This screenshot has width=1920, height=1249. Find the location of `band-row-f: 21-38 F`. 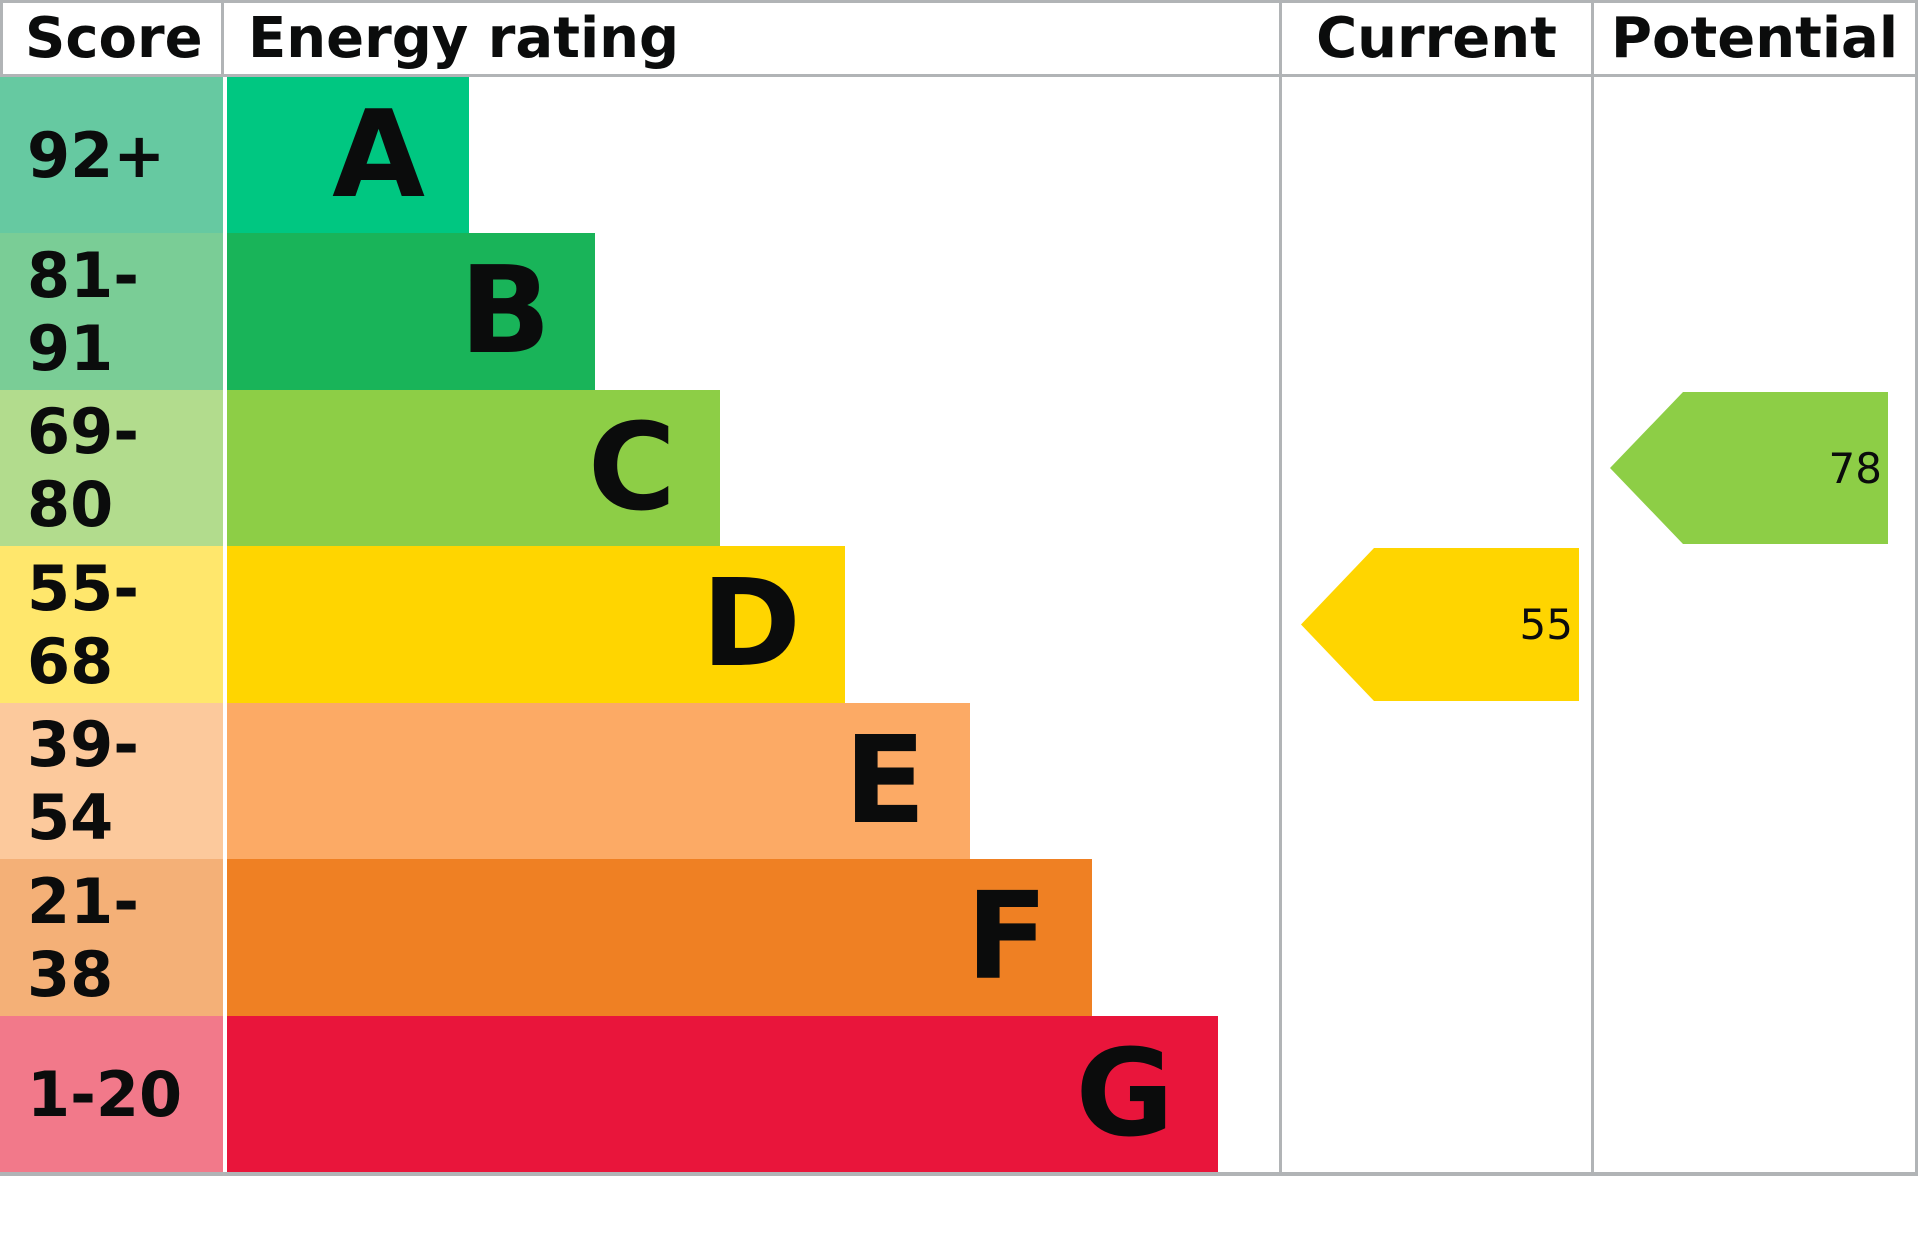

band-row-f: 21-38 F is located at coordinates (640, 937).